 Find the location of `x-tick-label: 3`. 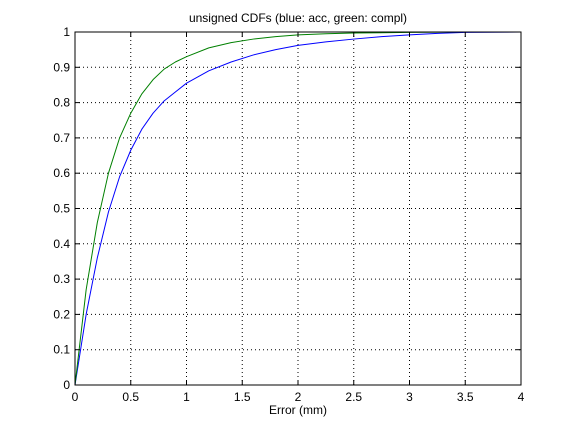

x-tick-label: 3 is located at coordinates (409, 397).